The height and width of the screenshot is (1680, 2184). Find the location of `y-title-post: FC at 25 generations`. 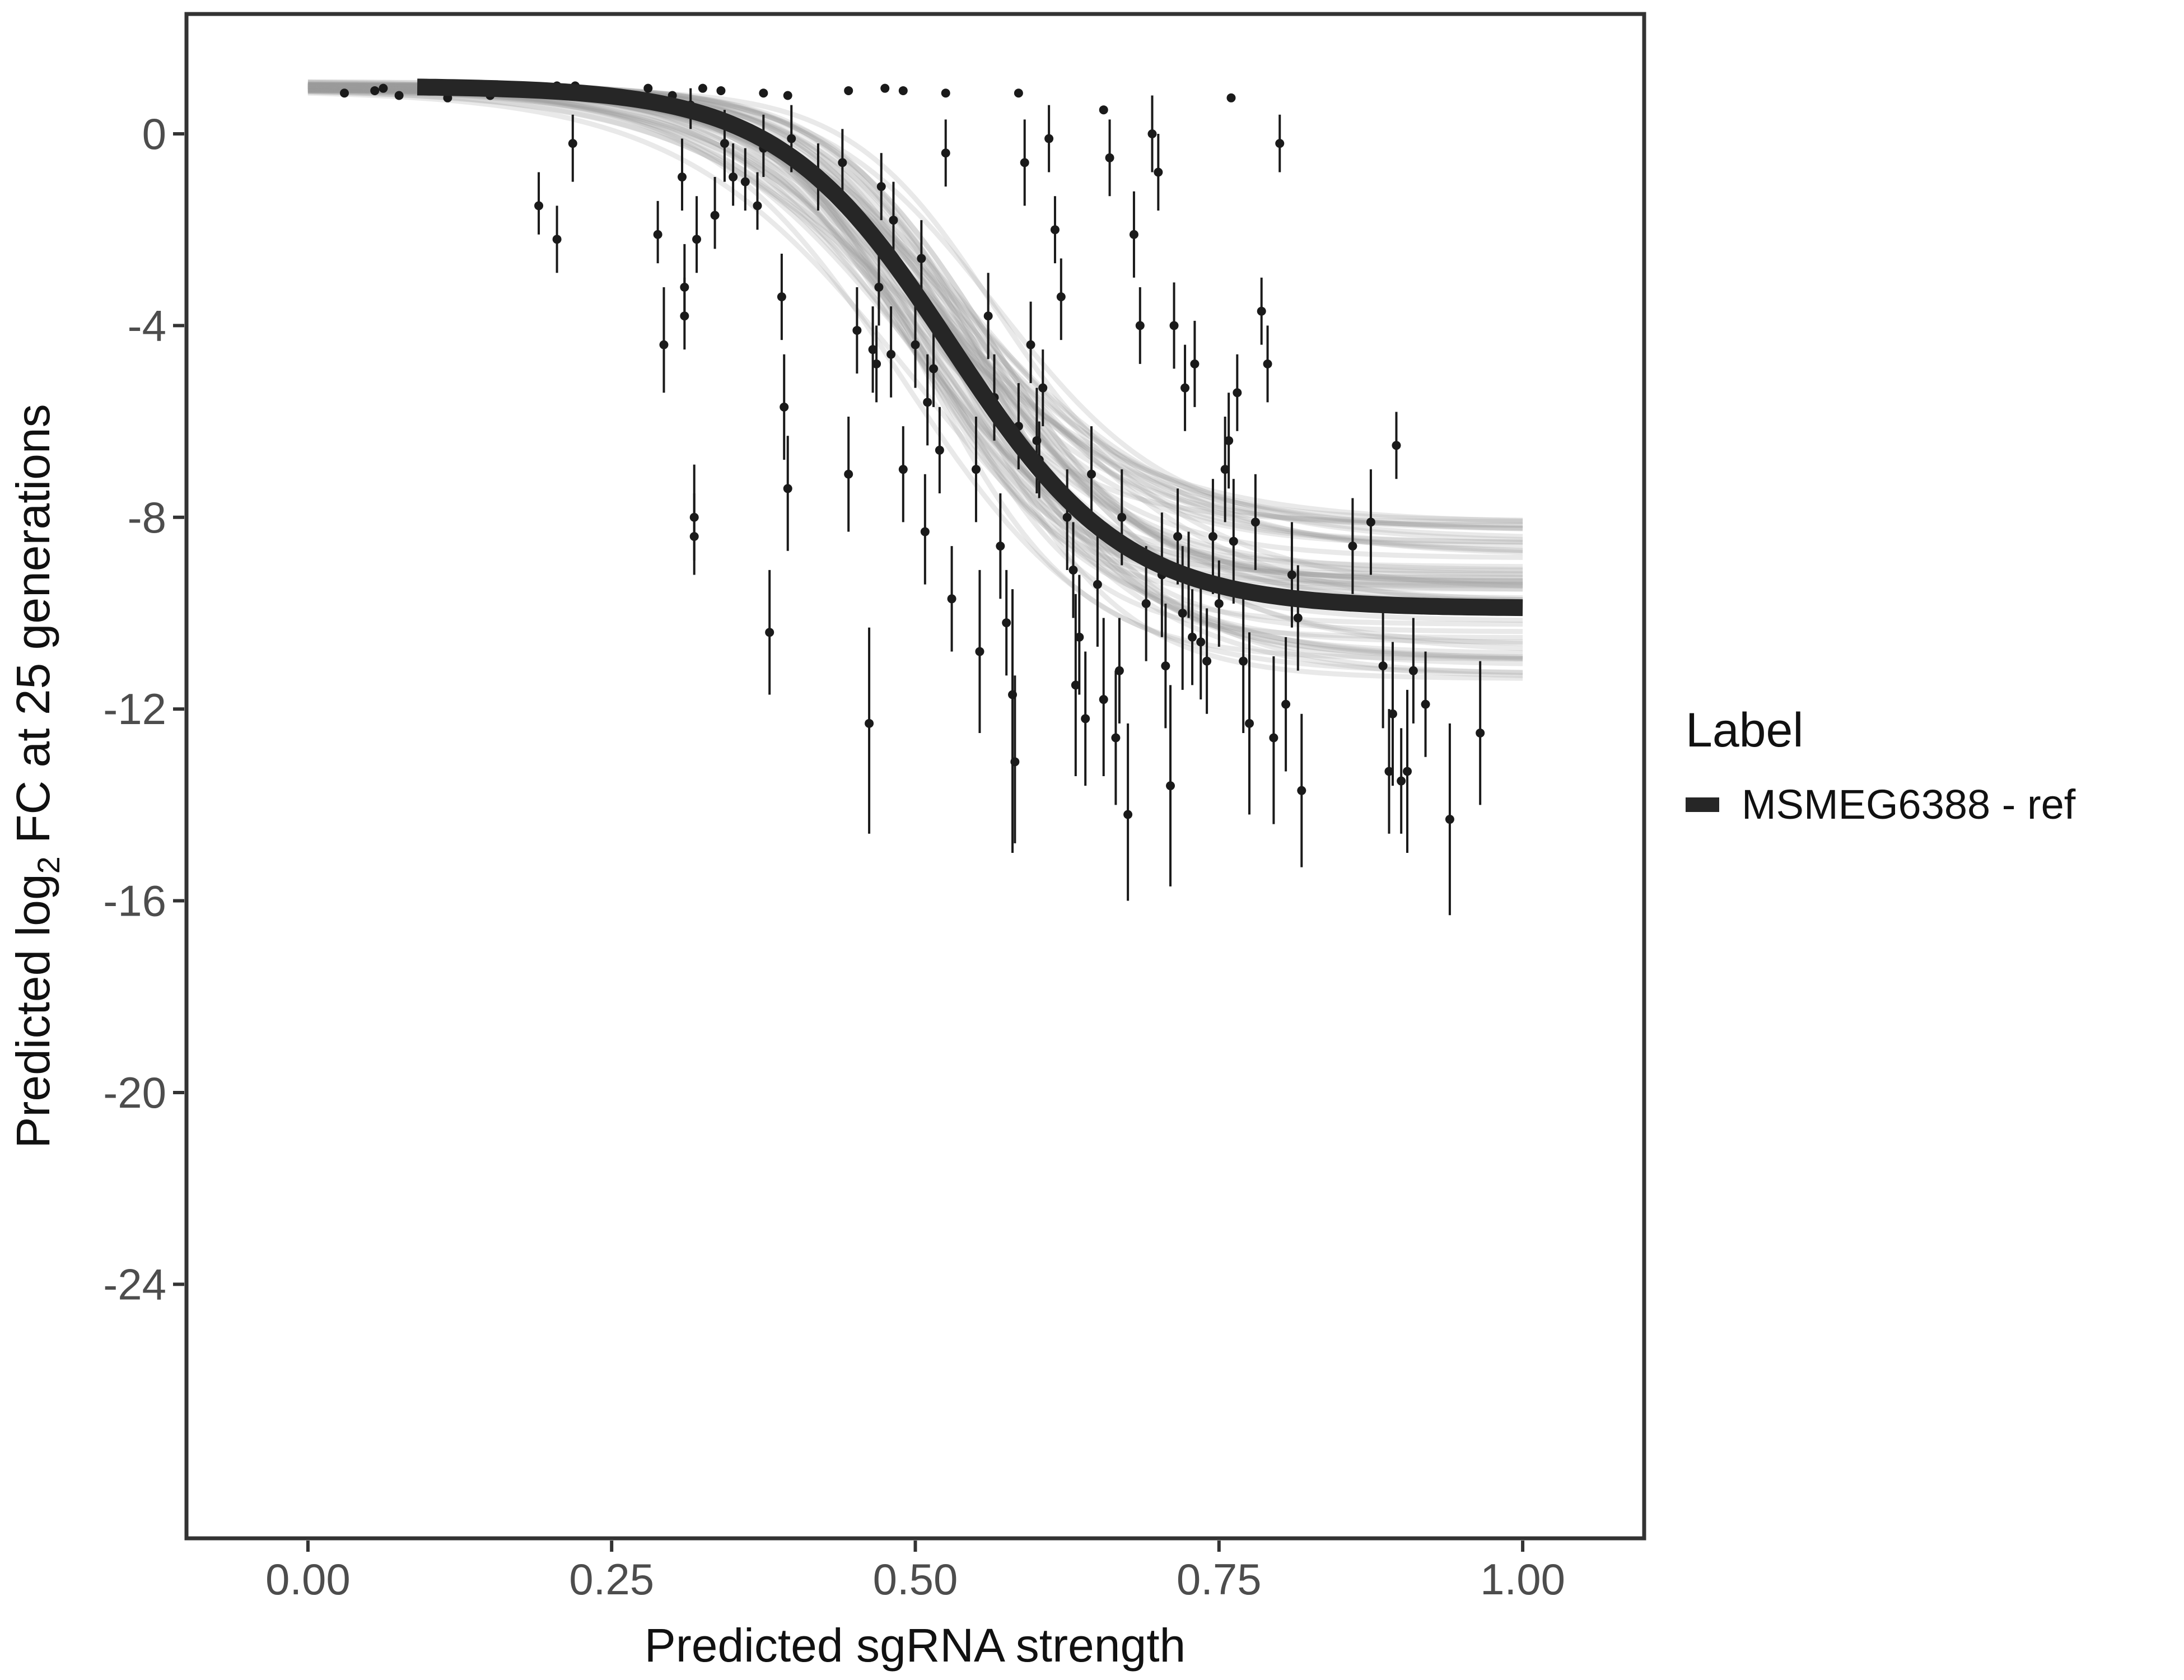

y-title-post: FC at 25 generations is located at coordinates (33, 630).